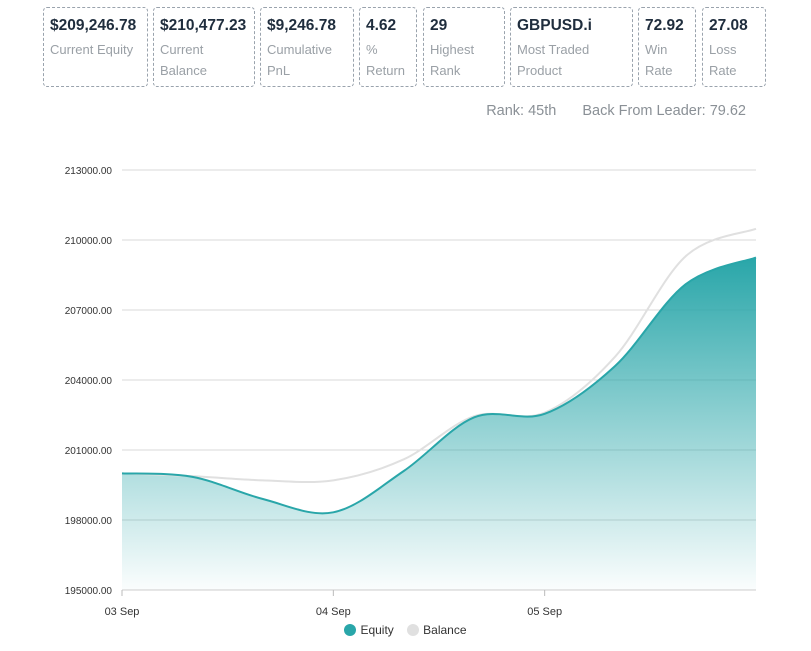 This screenshot has width=811, height=651. Describe the element at coordinates (659, 60) in the screenshot. I see `stat-label: Win Rate` at that location.